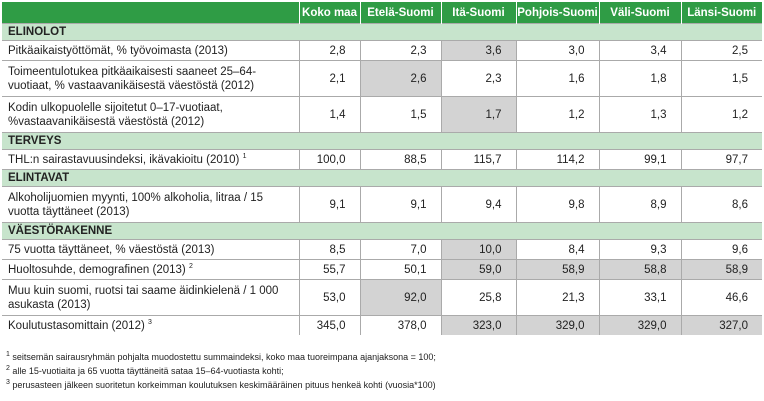 The image size is (764, 401). What do you see at coordinates (639, 269) in the screenshot?
I see `table-cell: 58,8` at bounding box center [639, 269].